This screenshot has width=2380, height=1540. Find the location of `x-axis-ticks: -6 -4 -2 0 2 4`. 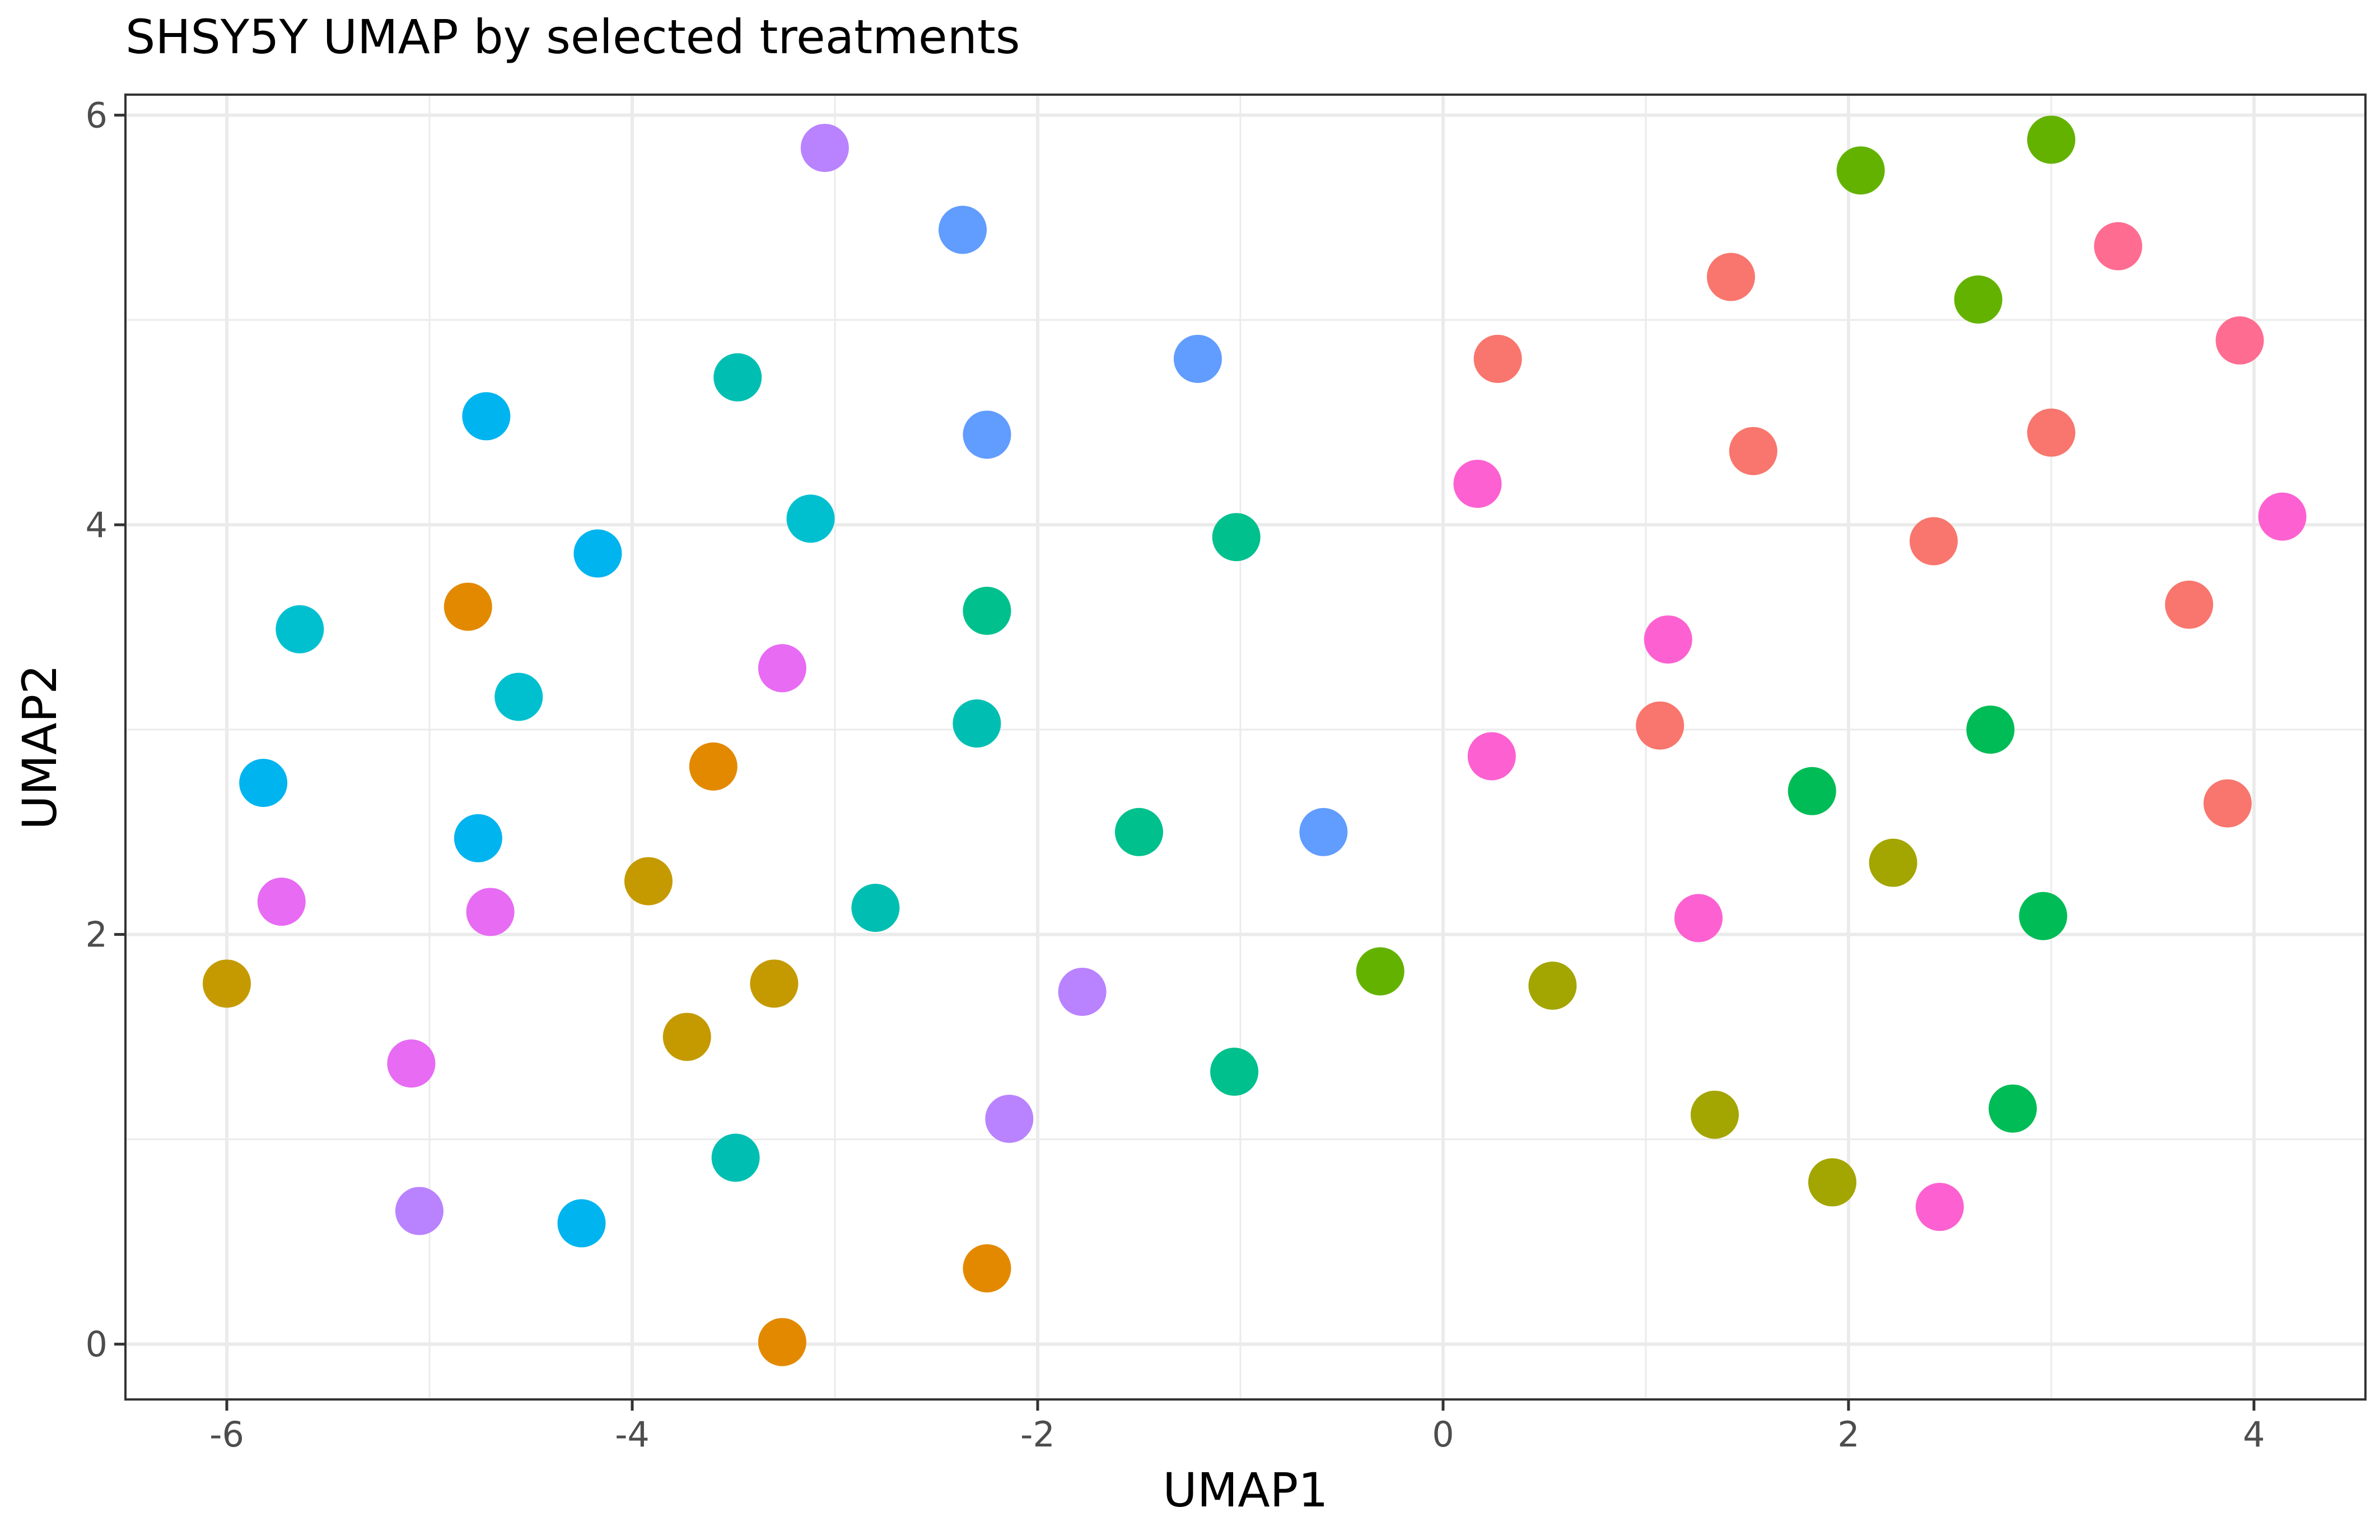

x-axis-ticks: -6 -4 -2 0 2 4 is located at coordinates (1237, 1427).